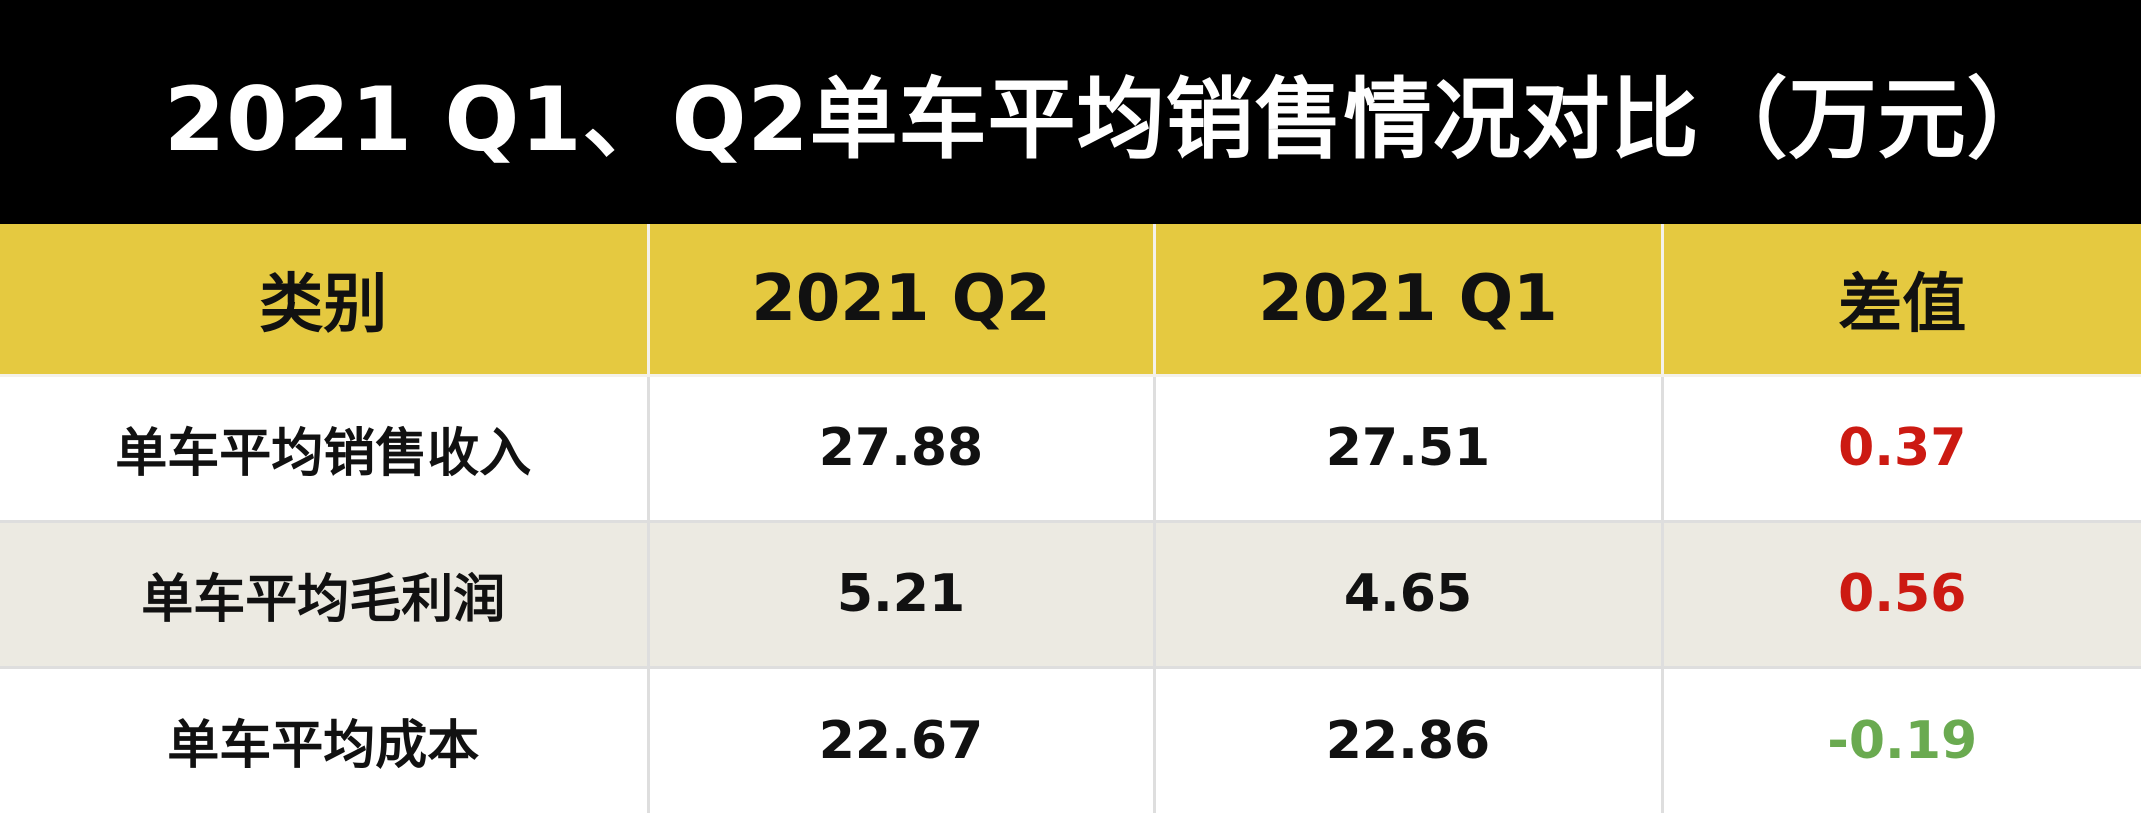 Image resolution: width=2141 pixels, height=813 pixels. What do you see at coordinates (901, 300) in the screenshot?
I see `column-header-2021-q2: 2021 Q2` at bounding box center [901, 300].